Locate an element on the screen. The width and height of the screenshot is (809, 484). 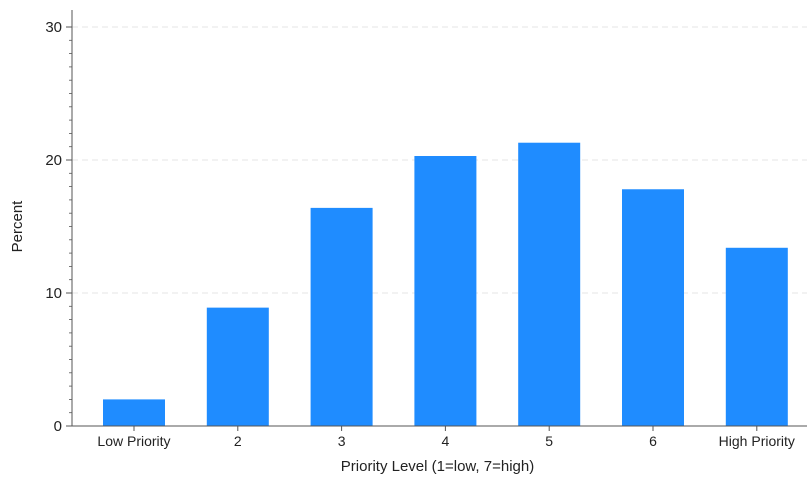
x-tick-label-4: 4 is located at coordinates (446, 441).